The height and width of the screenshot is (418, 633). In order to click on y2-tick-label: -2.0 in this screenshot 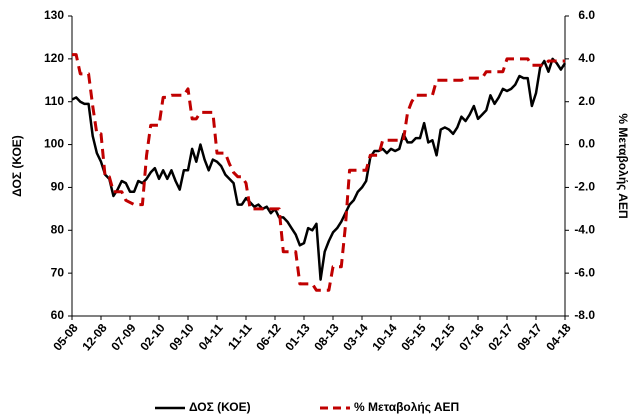, I will do `click(584, 187)`.